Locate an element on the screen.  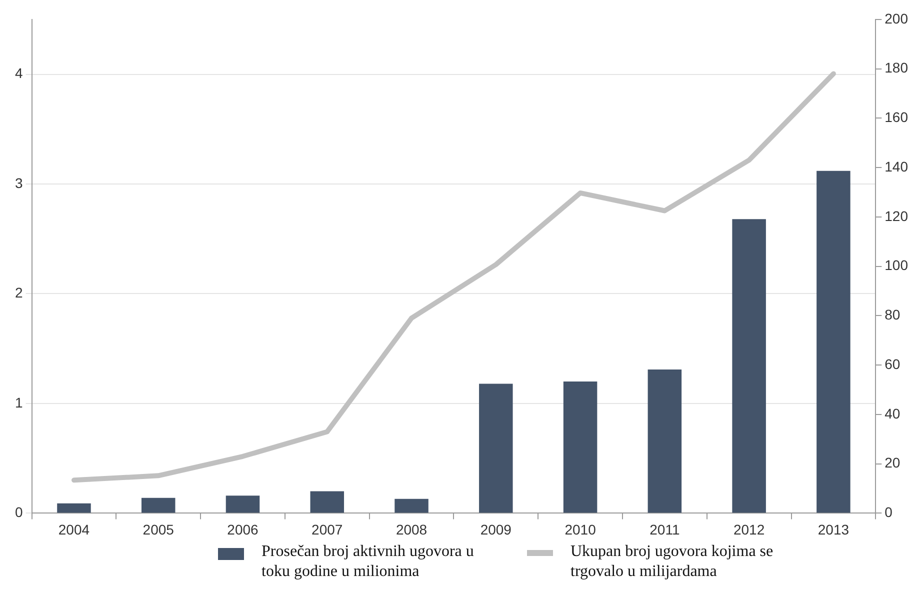
y2-tick-label: 80 is located at coordinates (892, 314).